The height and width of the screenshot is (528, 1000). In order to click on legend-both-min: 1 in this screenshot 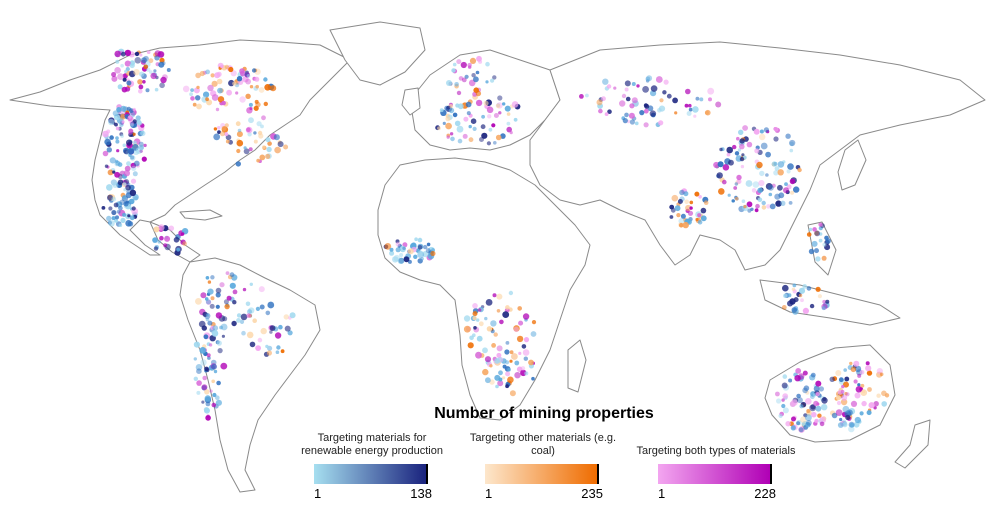, I will do `click(662, 493)`.